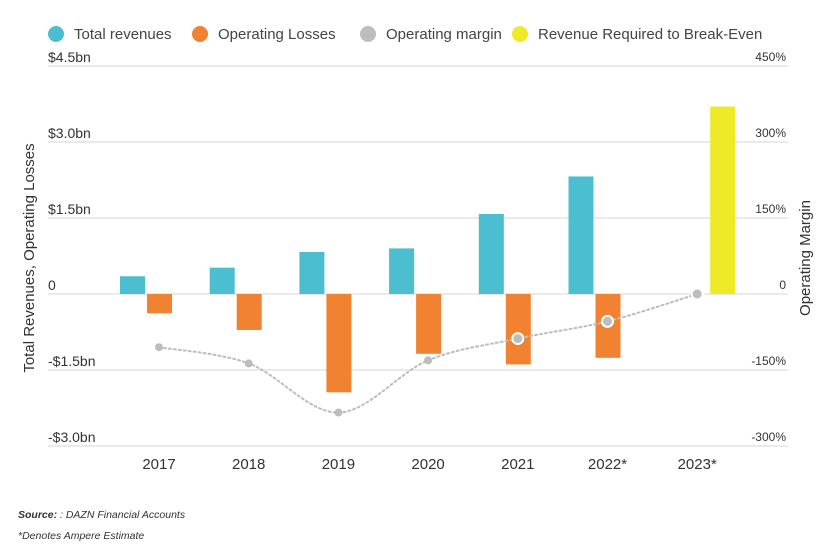 The width and height of the screenshot is (833, 553). What do you see at coordinates (38, 515) in the screenshot?
I see `source-label: Source:` at bounding box center [38, 515].